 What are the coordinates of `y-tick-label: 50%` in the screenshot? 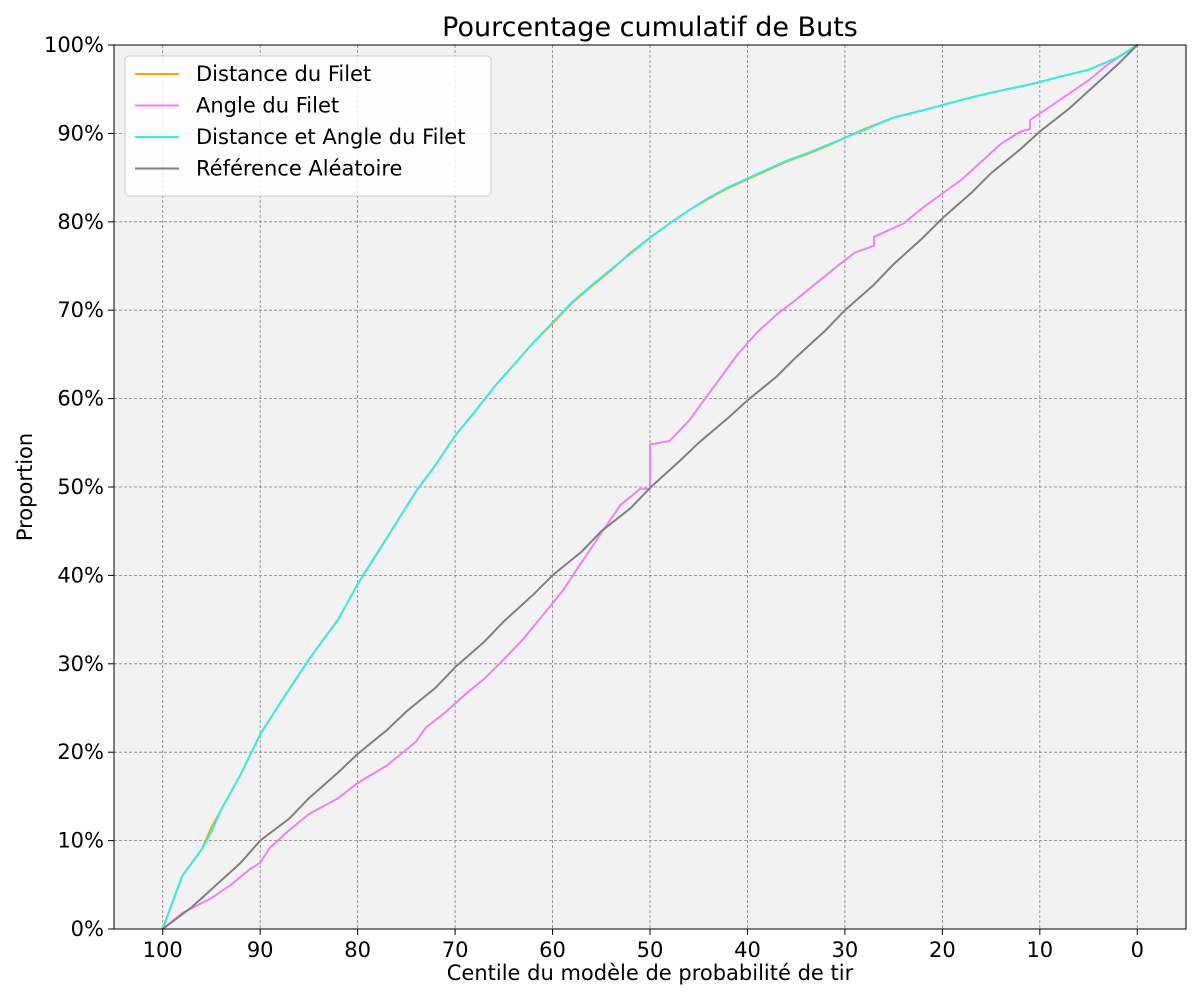 It's located at (80, 487).